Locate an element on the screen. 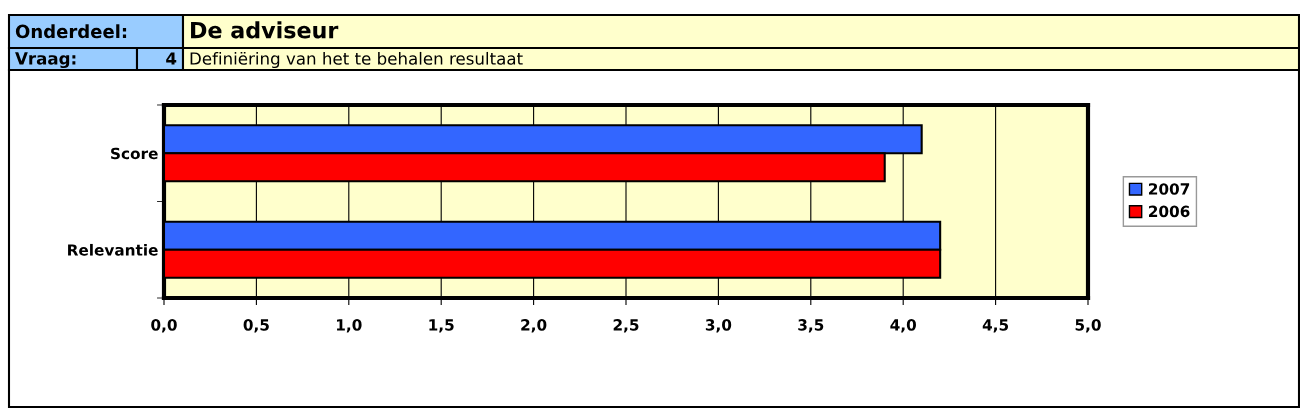 The width and height of the screenshot is (1300, 408). legend-label: 2007 is located at coordinates (1169, 189).